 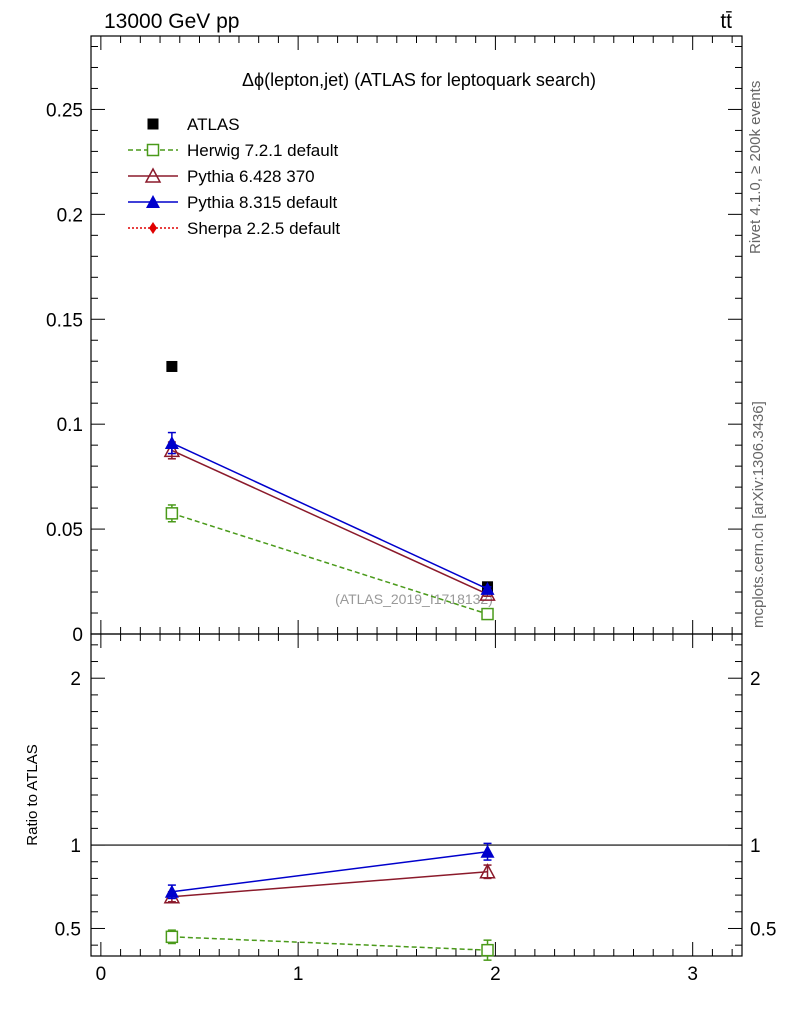 I want to click on legend-sherpa-2-2-5-default-label: Sherpa 2.2.5 default, so click(x=263, y=228).